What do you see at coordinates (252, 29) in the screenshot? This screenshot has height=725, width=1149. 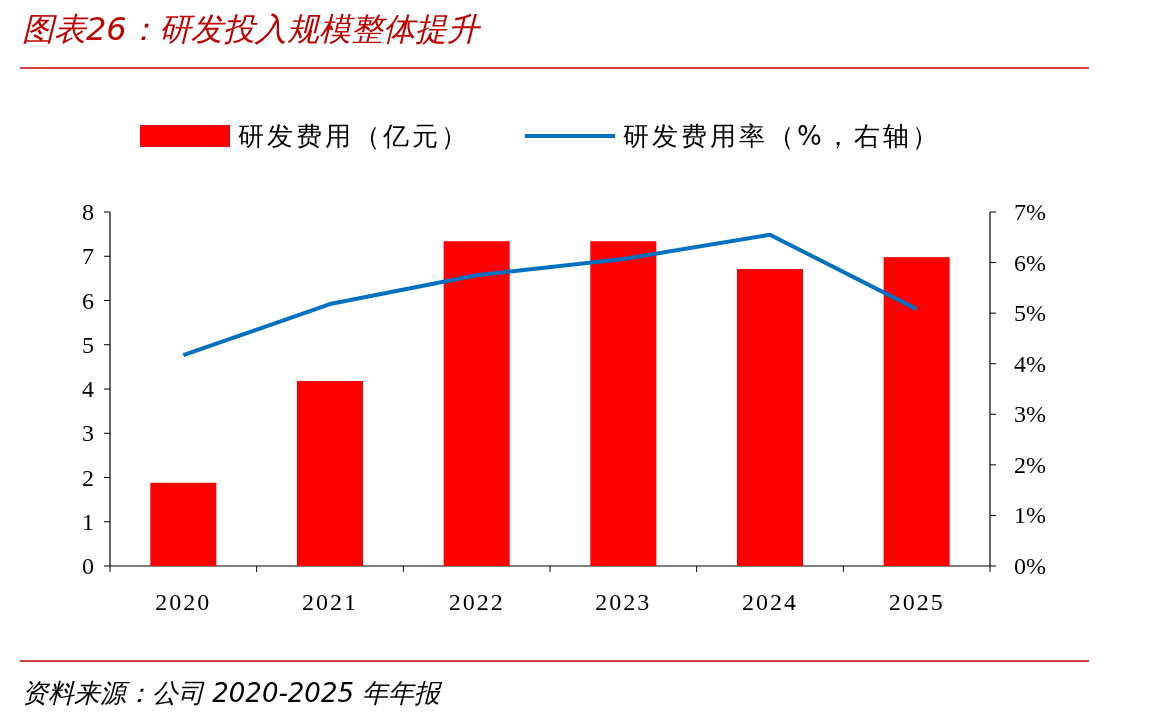 I see `chart-title: 图表26：研发投入规模整体提升` at bounding box center [252, 29].